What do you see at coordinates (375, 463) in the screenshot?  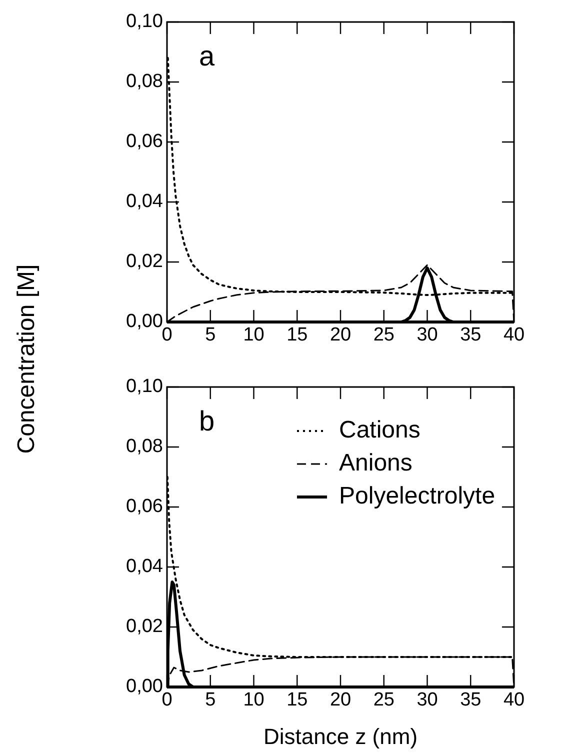 I see `legend-label: Anions` at bounding box center [375, 463].